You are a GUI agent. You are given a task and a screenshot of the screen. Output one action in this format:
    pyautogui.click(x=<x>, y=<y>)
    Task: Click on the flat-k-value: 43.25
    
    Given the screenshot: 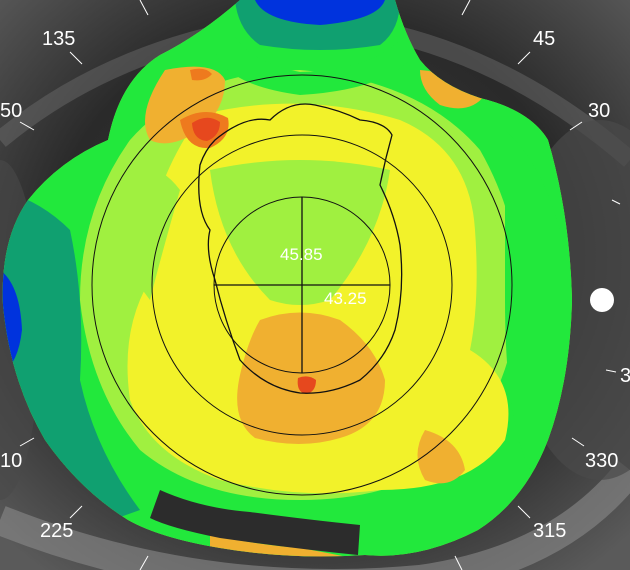 What is the action you would take?
    pyautogui.click(x=345, y=298)
    